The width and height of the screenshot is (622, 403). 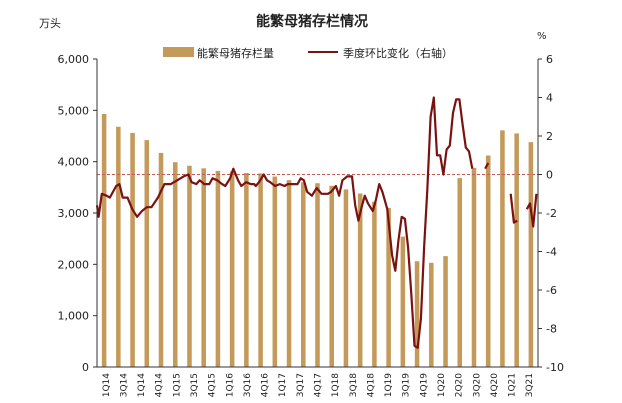 I want to click on x-tick-label: 1Q15, so click(x=177, y=385).